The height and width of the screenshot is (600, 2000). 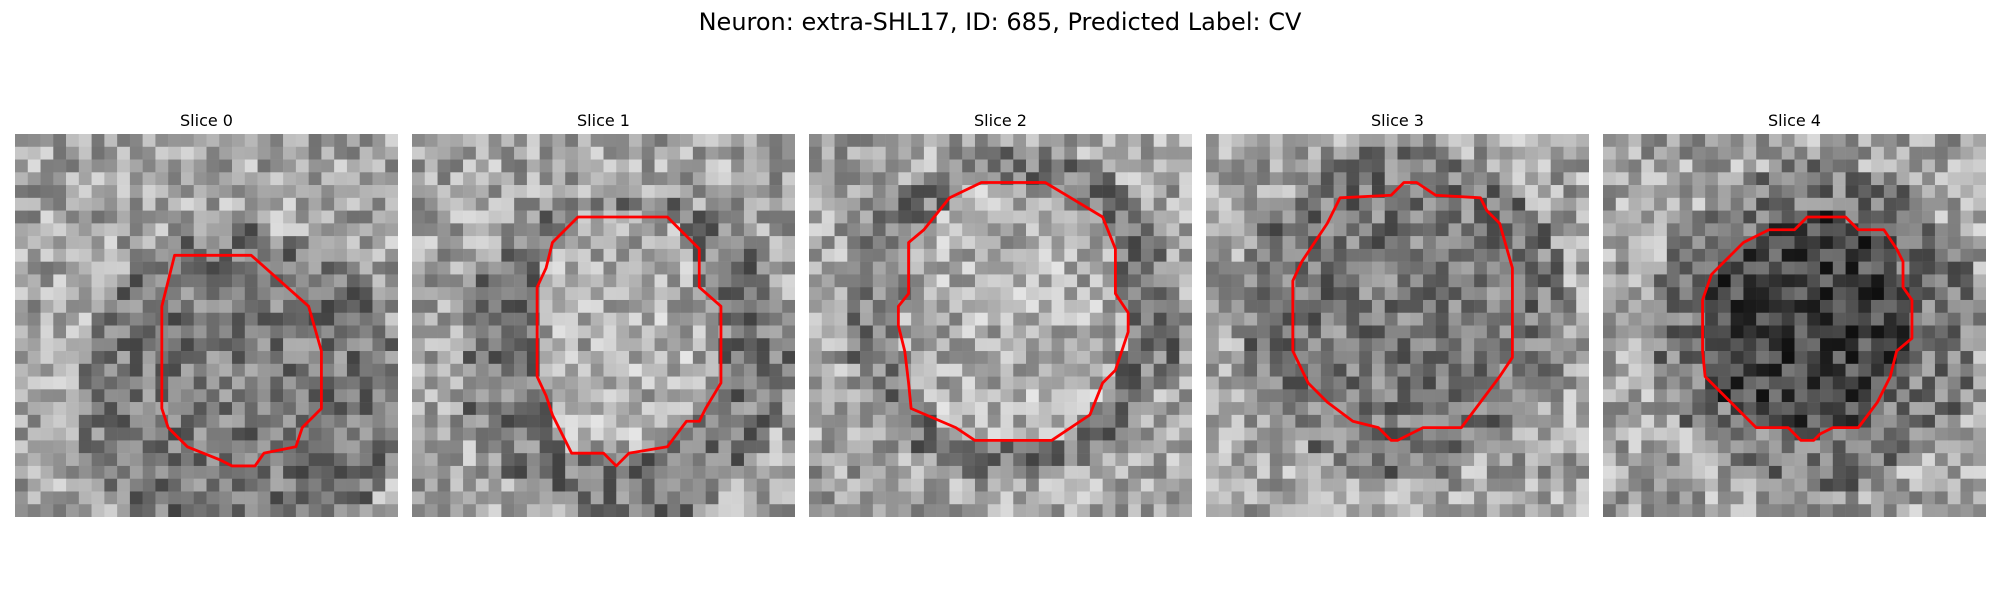 I want to click on slice-title: Slice 2, so click(x=1000, y=120).